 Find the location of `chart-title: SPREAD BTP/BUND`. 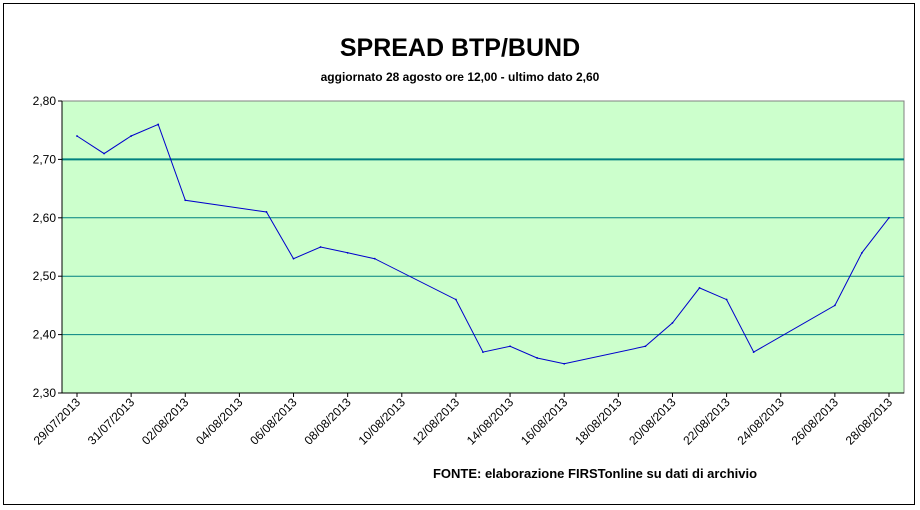

chart-title: SPREAD BTP/BUND is located at coordinates (460, 48).